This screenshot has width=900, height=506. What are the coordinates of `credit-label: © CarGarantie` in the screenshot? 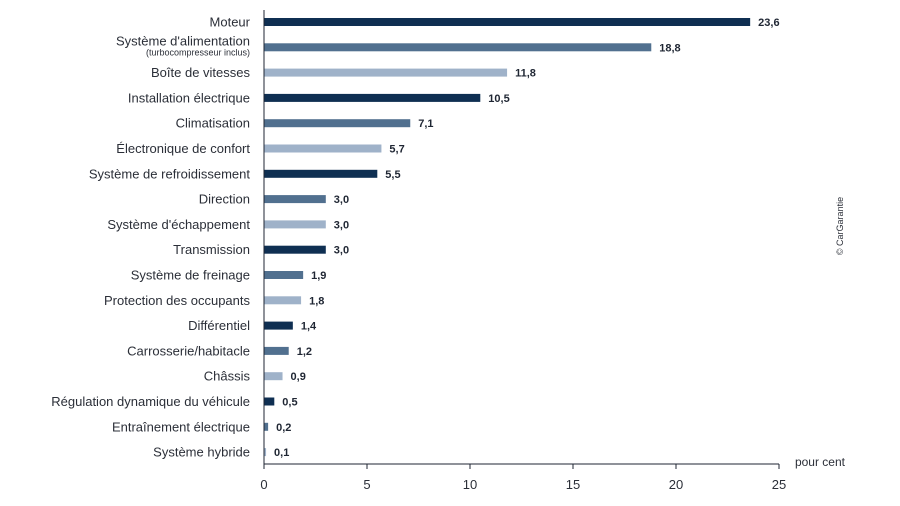 It's located at (840, 226).